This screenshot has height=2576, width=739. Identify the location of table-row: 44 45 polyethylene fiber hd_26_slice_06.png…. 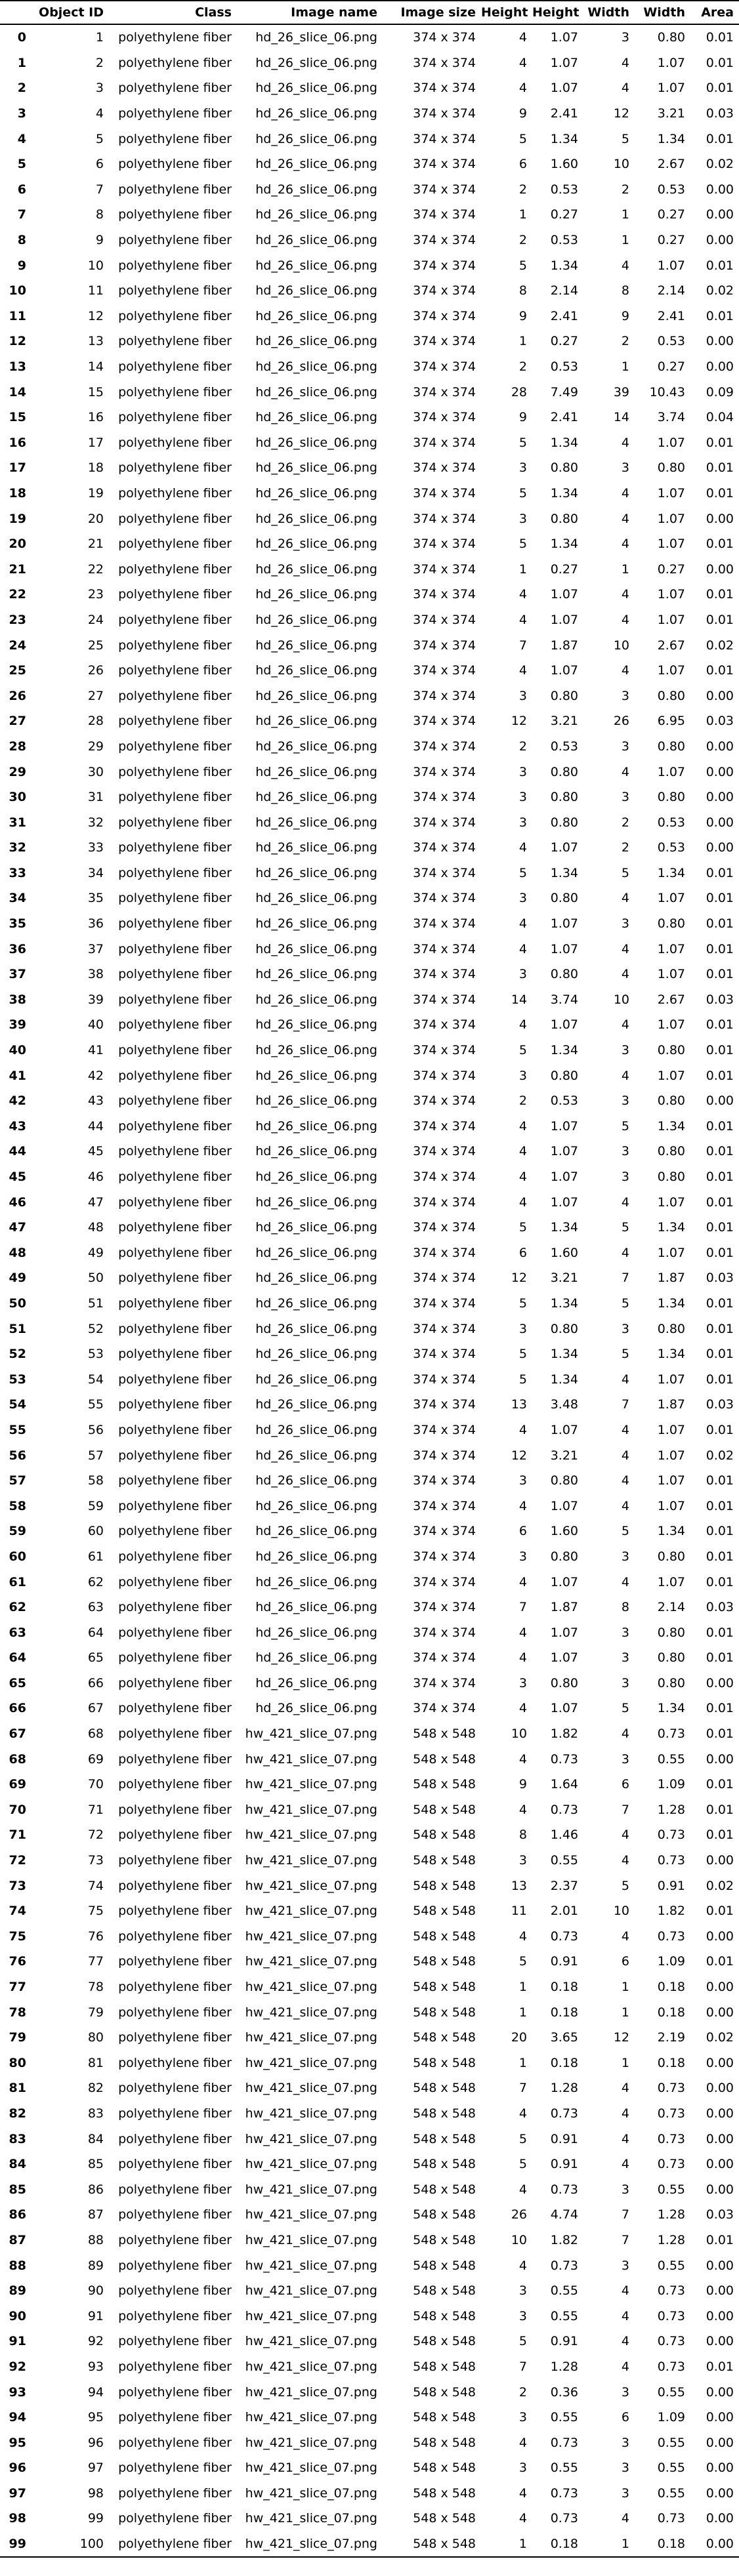
(369, 1151).